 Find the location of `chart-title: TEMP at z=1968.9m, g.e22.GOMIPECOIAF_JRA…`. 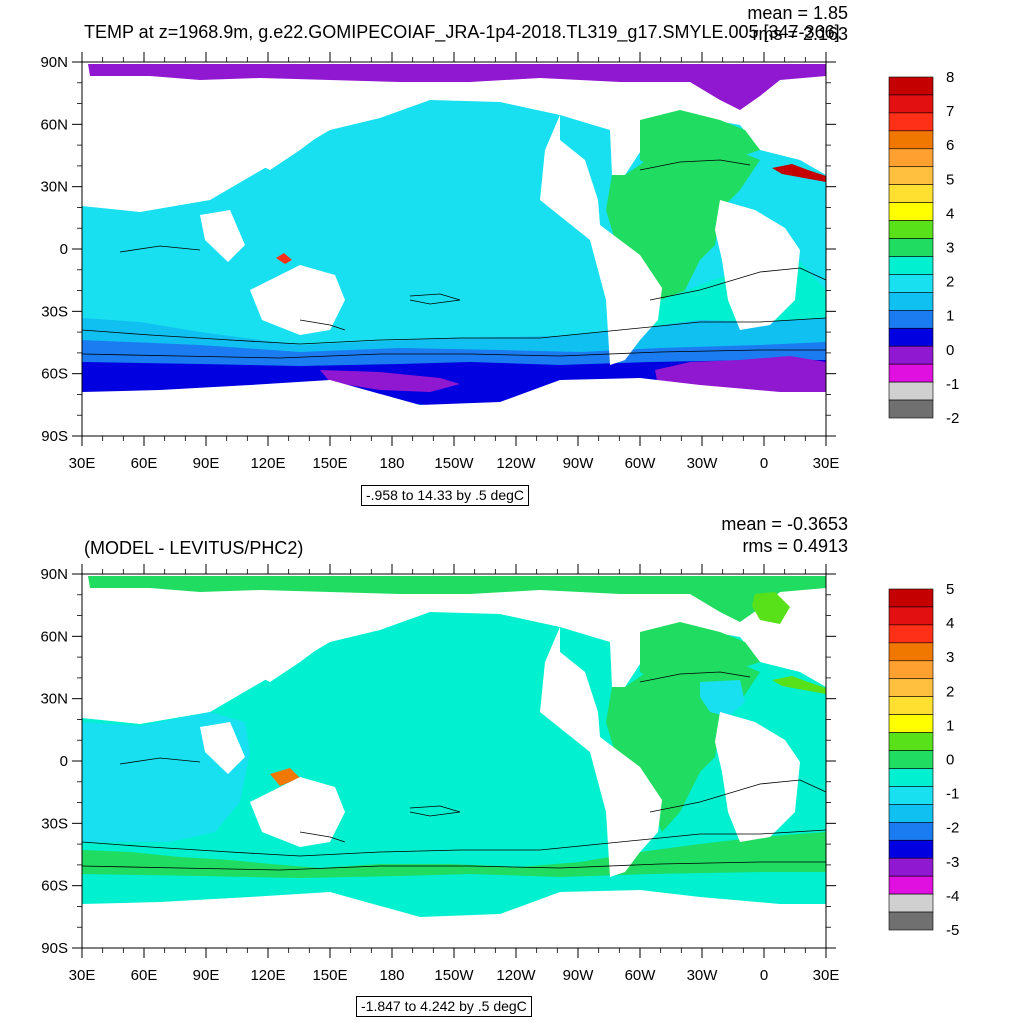

chart-title: TEMP at z=1968.9m, g.e22.GOMIPECOIAF_JRA… is located at coordinates (462, 32).